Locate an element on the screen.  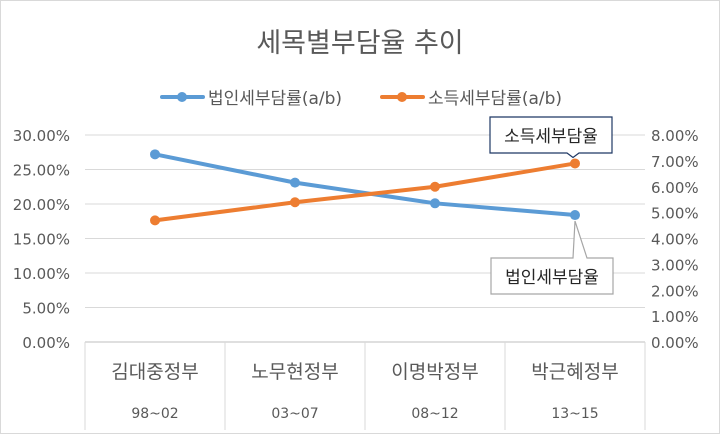
legend-item-corporate: 법인세부담률(a/b) is located at coordinates (251, 99).